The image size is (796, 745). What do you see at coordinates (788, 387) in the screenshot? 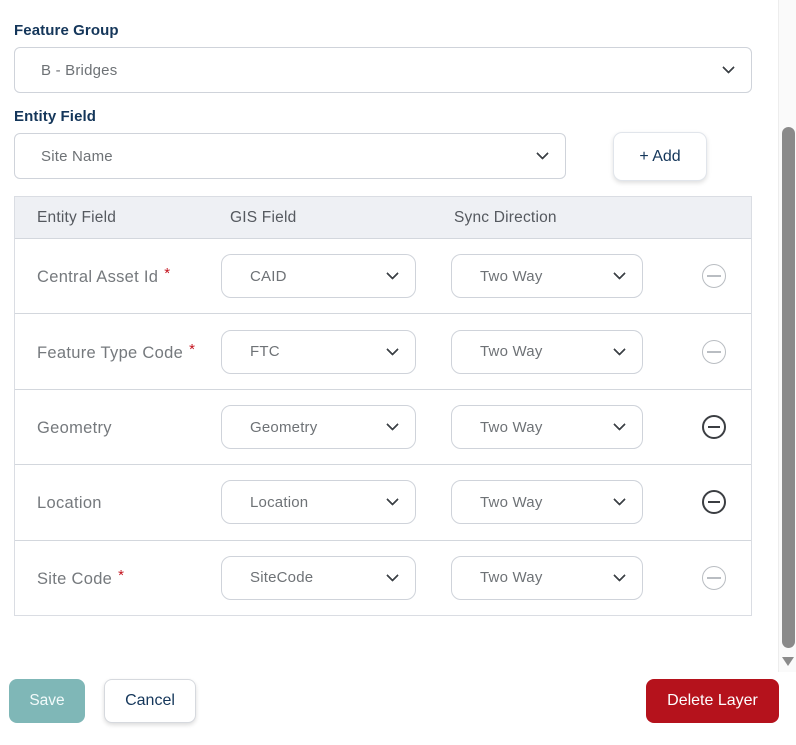
I see `scrollbar-thumb` at bounding box center [788, 387].